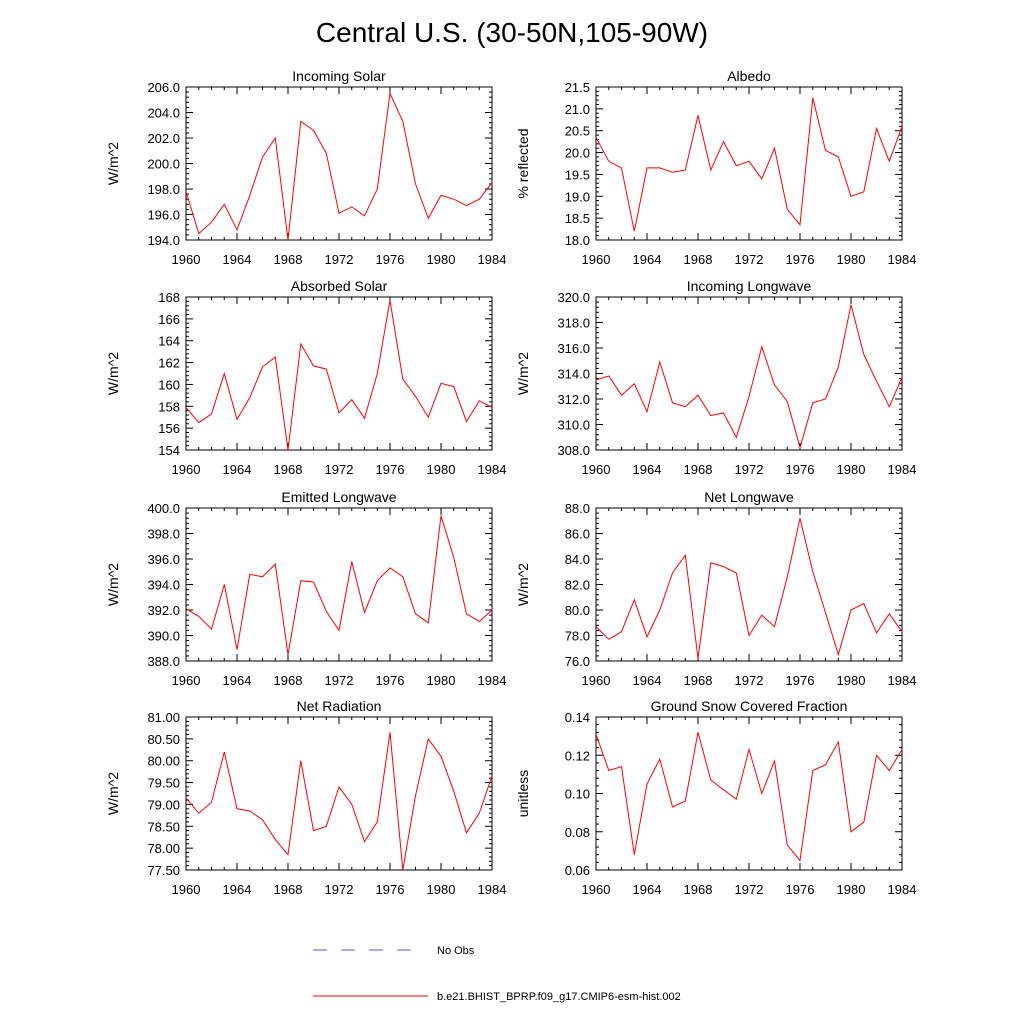  I want to click on y-tick-label: 0.06, so click(577, 870).